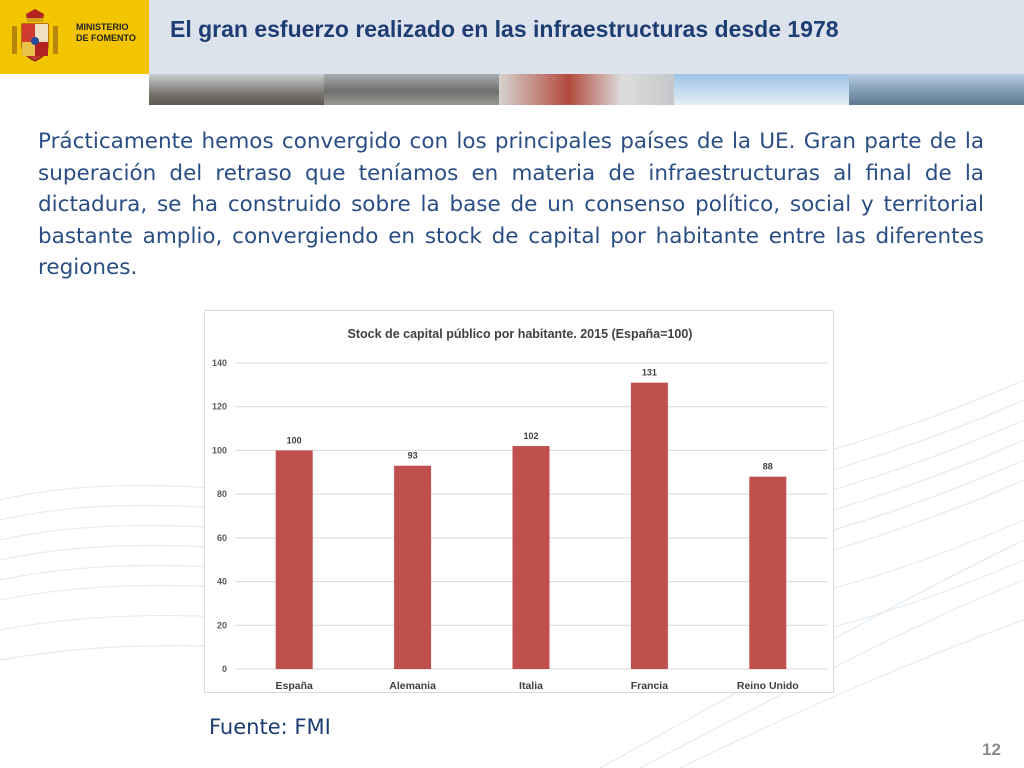 The width and height of the screenshot is (1024, 768). What do you see at coordinates (222, 494) in the screenshot?
I see `y-tick-label: 80` at bounding box center [222, 494].